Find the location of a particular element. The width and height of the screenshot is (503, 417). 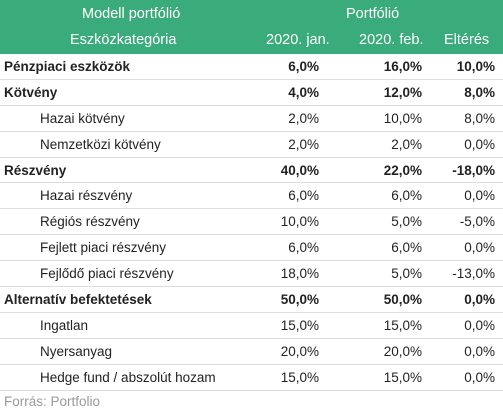

row-label: Hedge fund / abszolút hozam is located at coordinates (128, 377).